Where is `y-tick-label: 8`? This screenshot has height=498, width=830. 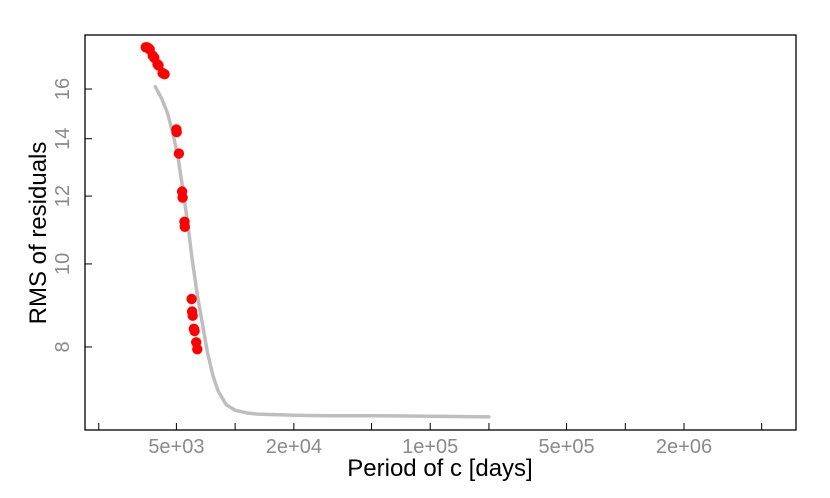 y-tick-label: 8 is located at coordinates (63, 346).